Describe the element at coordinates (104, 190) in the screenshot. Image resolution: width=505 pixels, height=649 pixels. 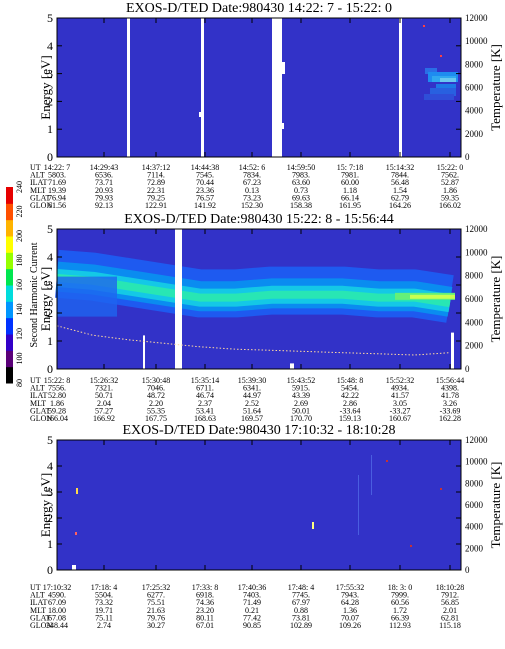
I see `orbit-table-cell: 20.93` at that location.